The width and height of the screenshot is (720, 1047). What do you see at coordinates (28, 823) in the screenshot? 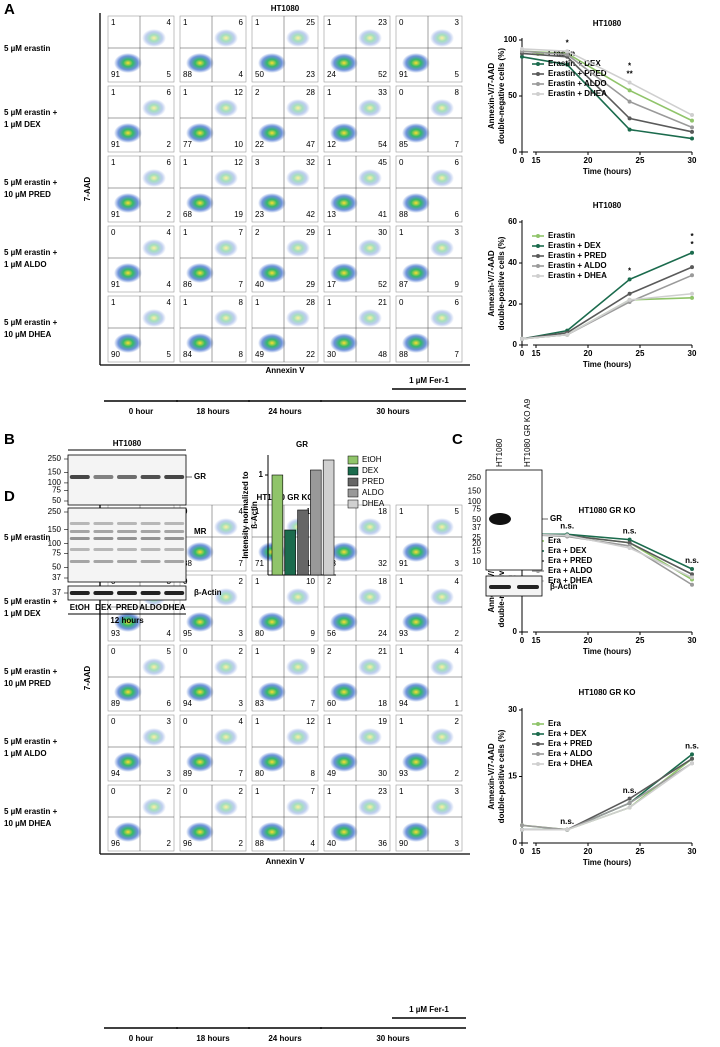
I see `row-label: 10 µM DHEA` at bounding box center [28, 823].